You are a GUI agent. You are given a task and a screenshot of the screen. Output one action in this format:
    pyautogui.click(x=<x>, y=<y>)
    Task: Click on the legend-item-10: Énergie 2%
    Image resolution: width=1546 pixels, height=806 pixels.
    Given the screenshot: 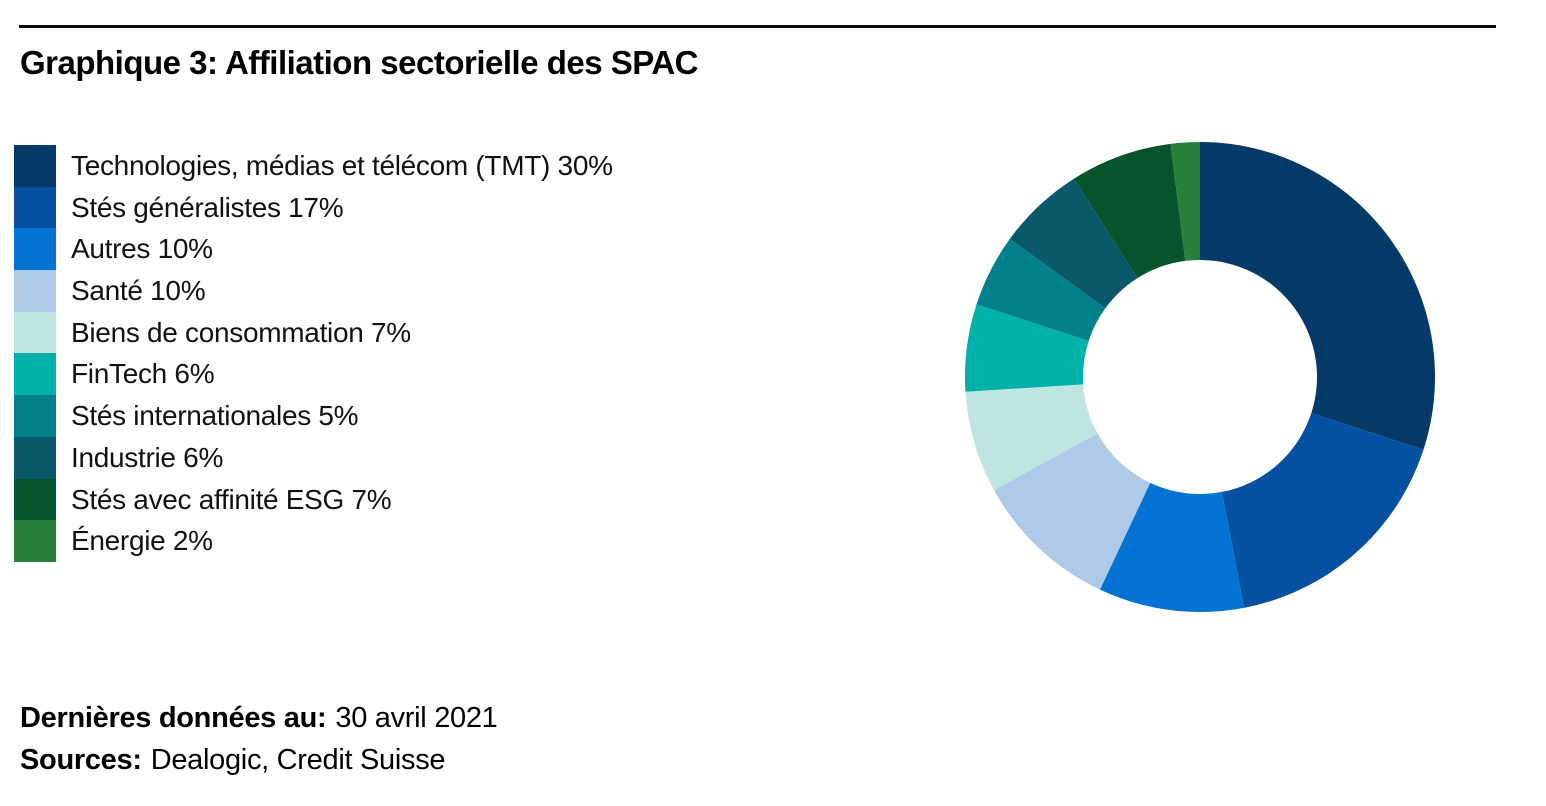 What is the action you would take?
    pyautogui.click(x=313, y=541)
    